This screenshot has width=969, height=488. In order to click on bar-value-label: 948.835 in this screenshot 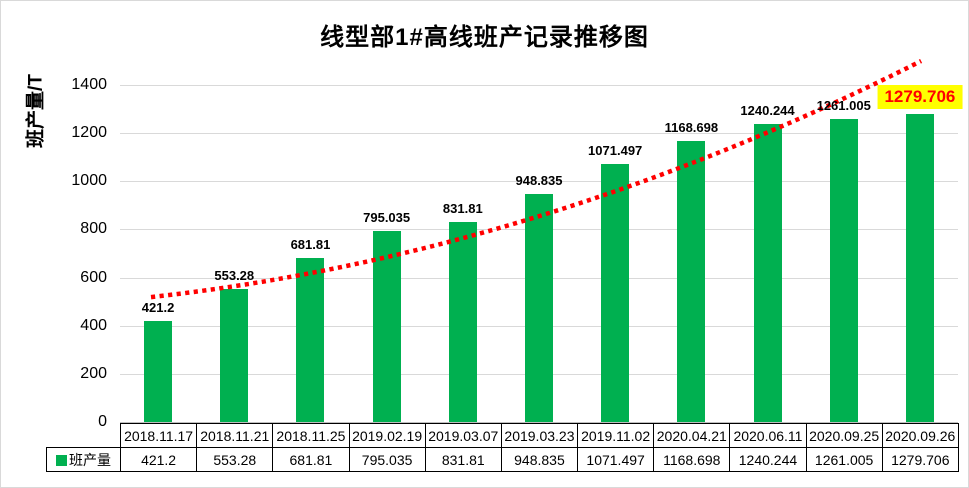, I will do `click(539, 180)`.